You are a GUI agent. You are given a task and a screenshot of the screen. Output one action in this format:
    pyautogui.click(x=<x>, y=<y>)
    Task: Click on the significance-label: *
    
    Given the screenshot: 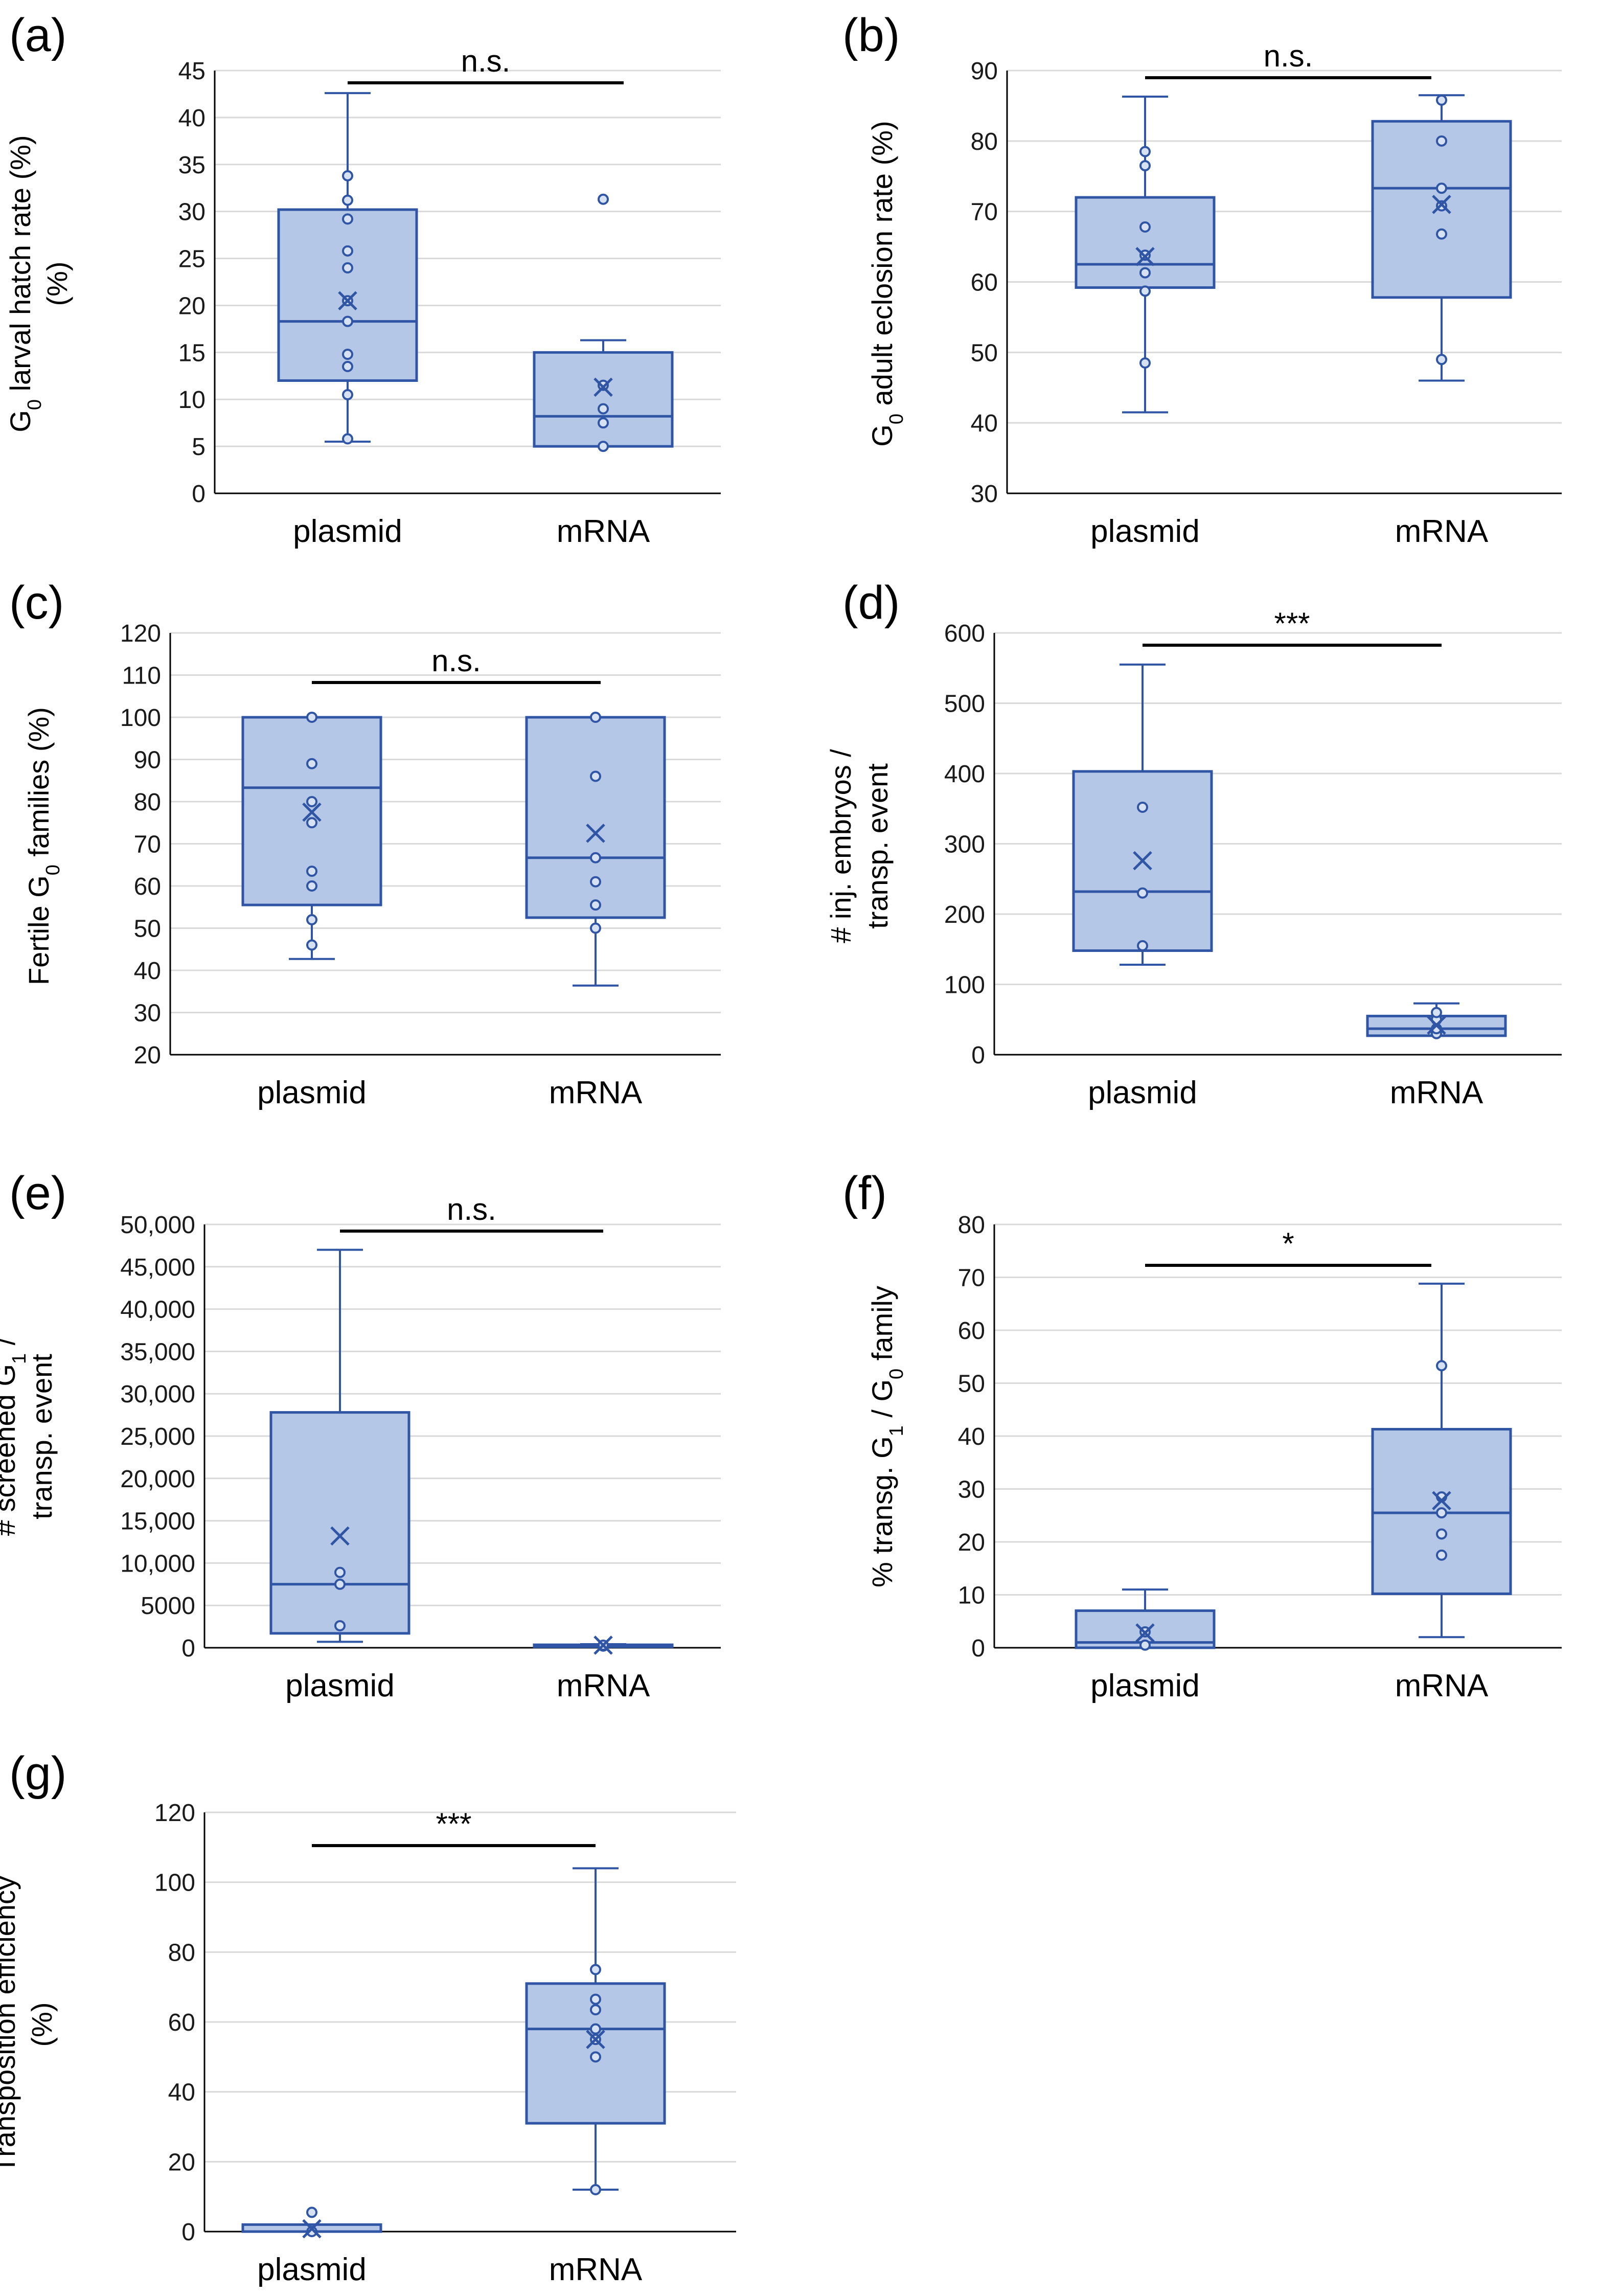 What is the action you would take?
    pyautogui.click(x=1288, y=1243)
    